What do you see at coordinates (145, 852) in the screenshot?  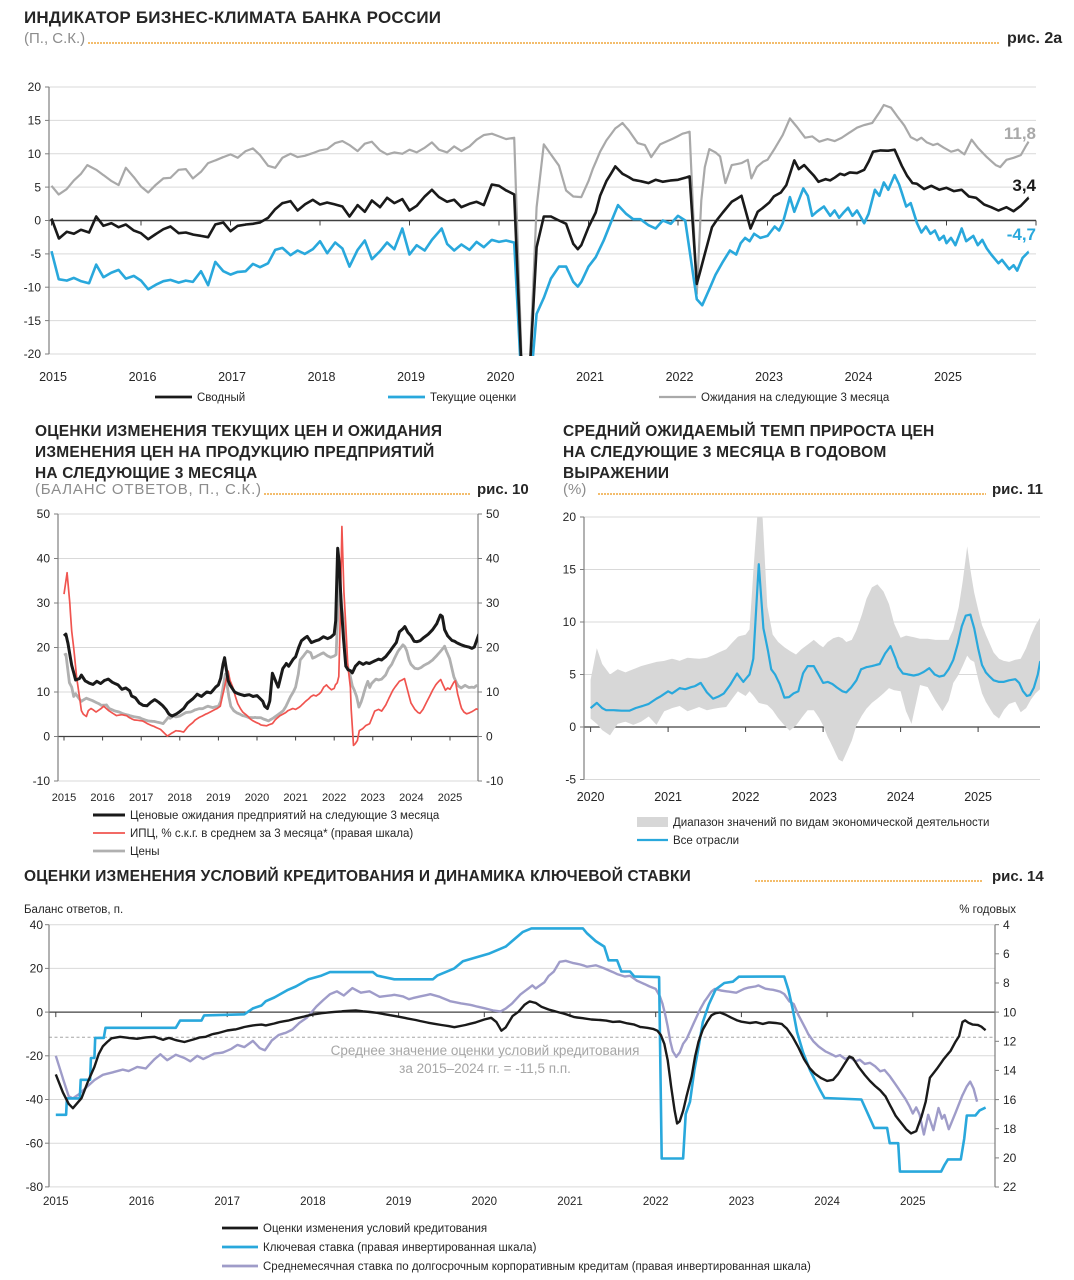 I see `svg-text: Цены` at bounding box center [145, 852].